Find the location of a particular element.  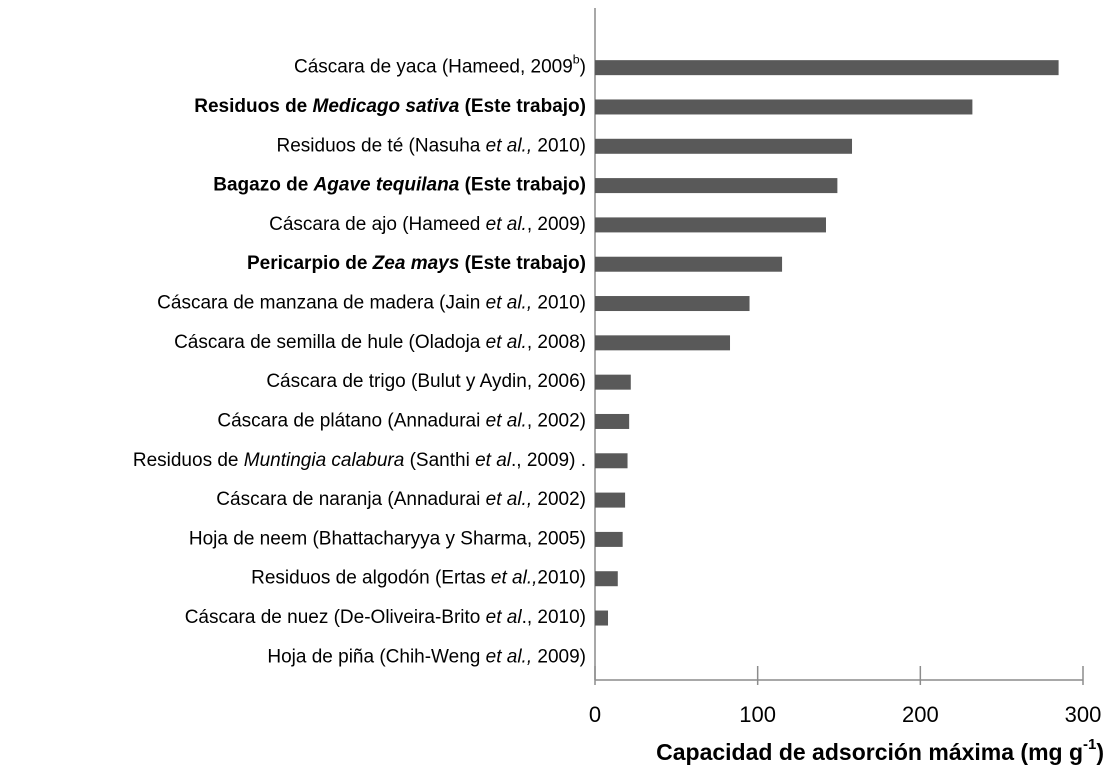

y-tick-label: Cáscara de yaca (Hameed, 2009b) is located at coordinates (440, 65).